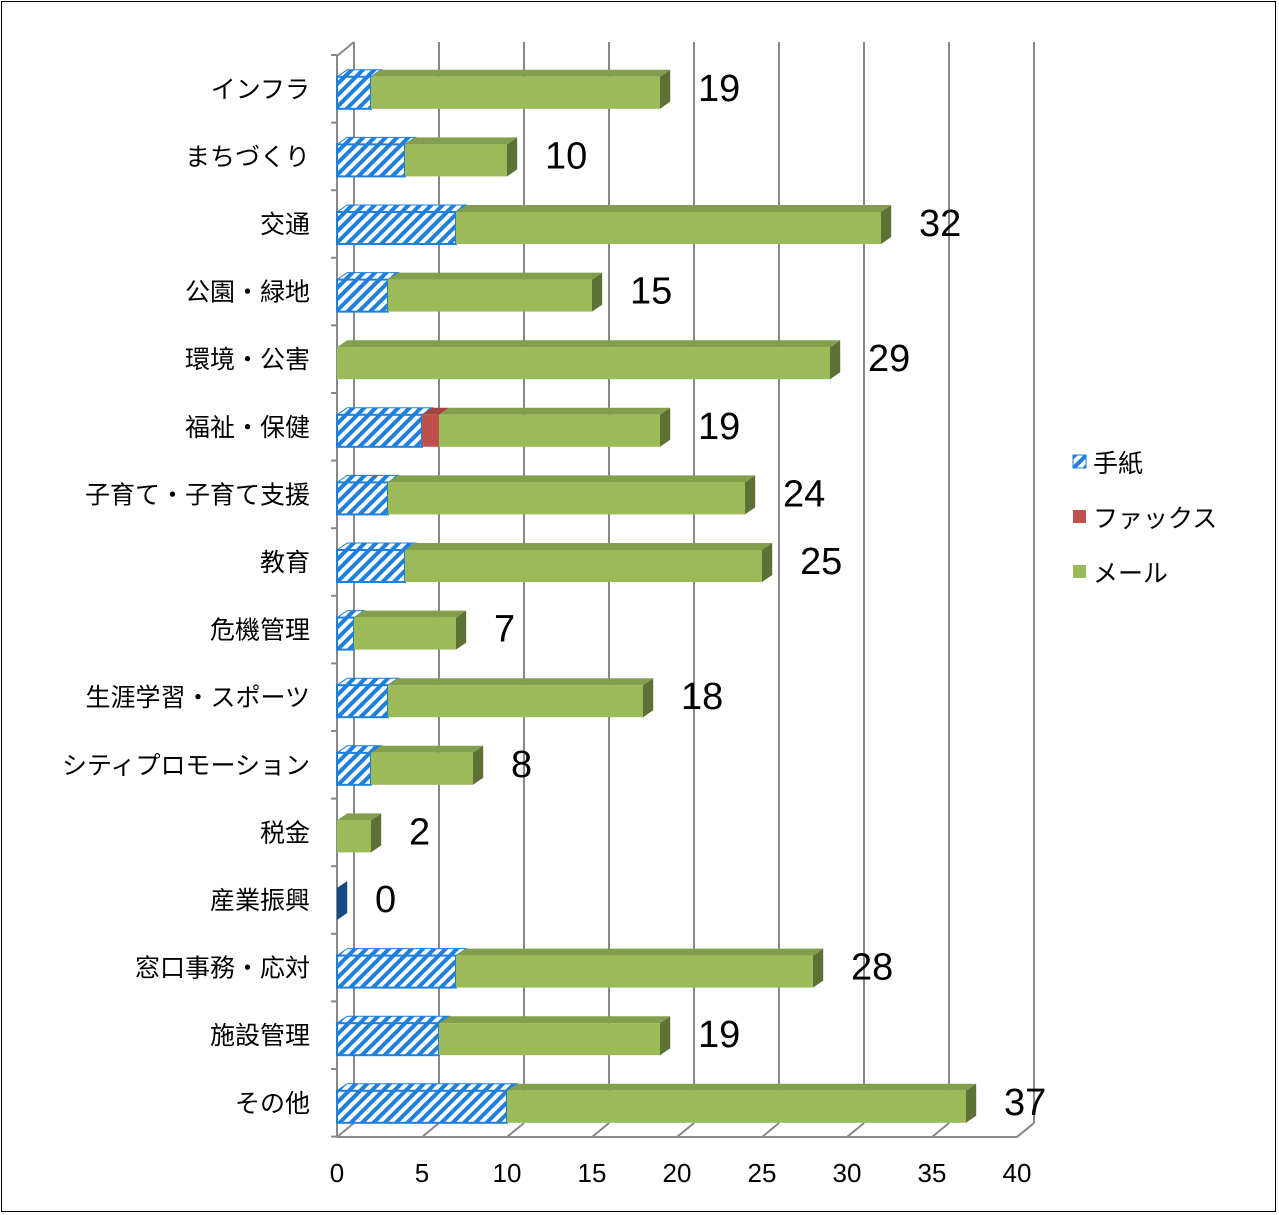 The width and height of the screenshot is (1279, 1215). What do you see at coordinates (419, 832) in the screenshot?
I see `data-label: 2` at bounding box center [419, 832].